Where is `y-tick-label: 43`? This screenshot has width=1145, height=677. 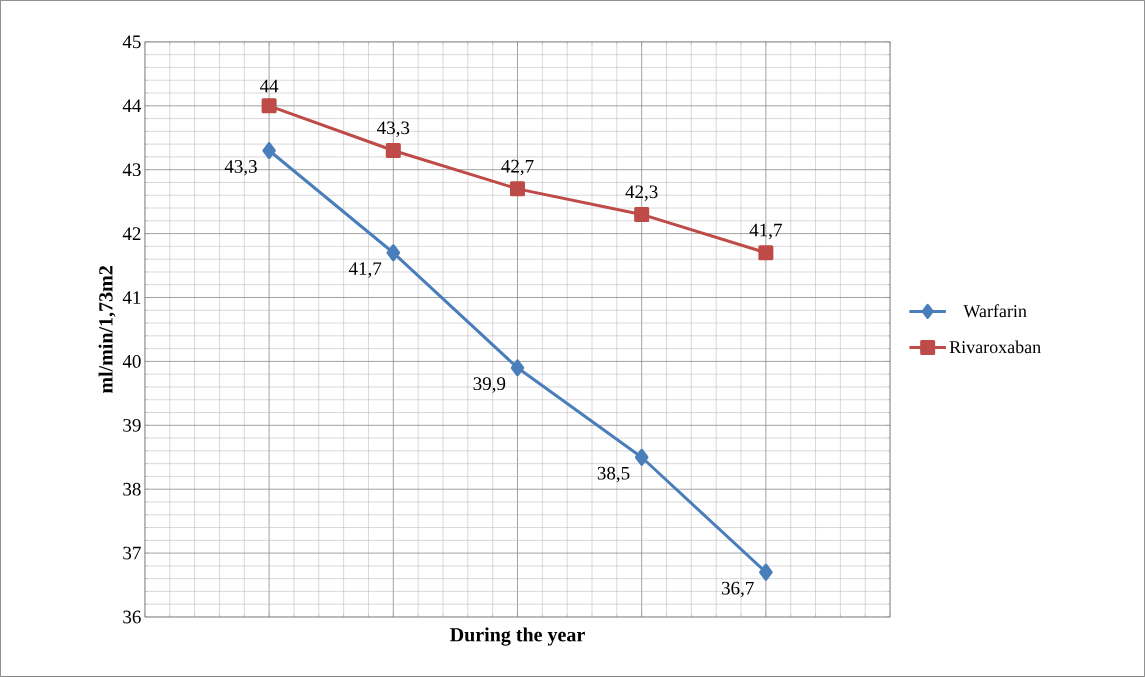 y-tick-label: 43 is located at coordinates (131, 170).